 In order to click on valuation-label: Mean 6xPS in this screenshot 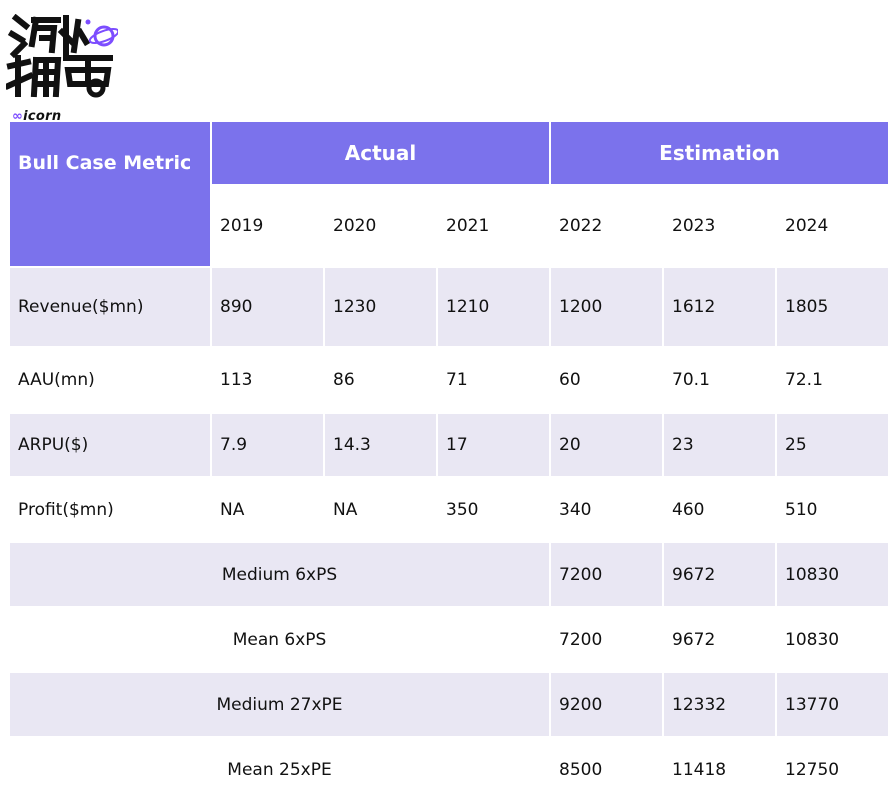, I will do `click(280, 639)`.